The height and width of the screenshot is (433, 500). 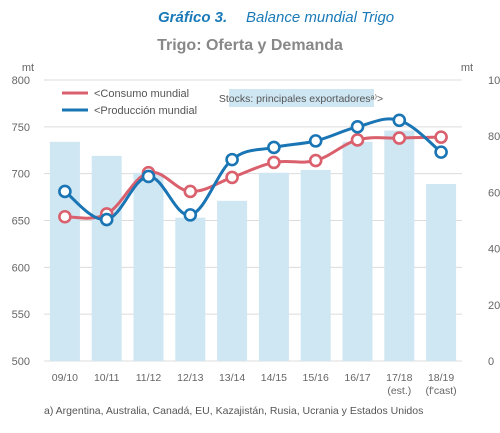 I want to click on figure-label: Gráfico 3., so click(x=192, y=17).